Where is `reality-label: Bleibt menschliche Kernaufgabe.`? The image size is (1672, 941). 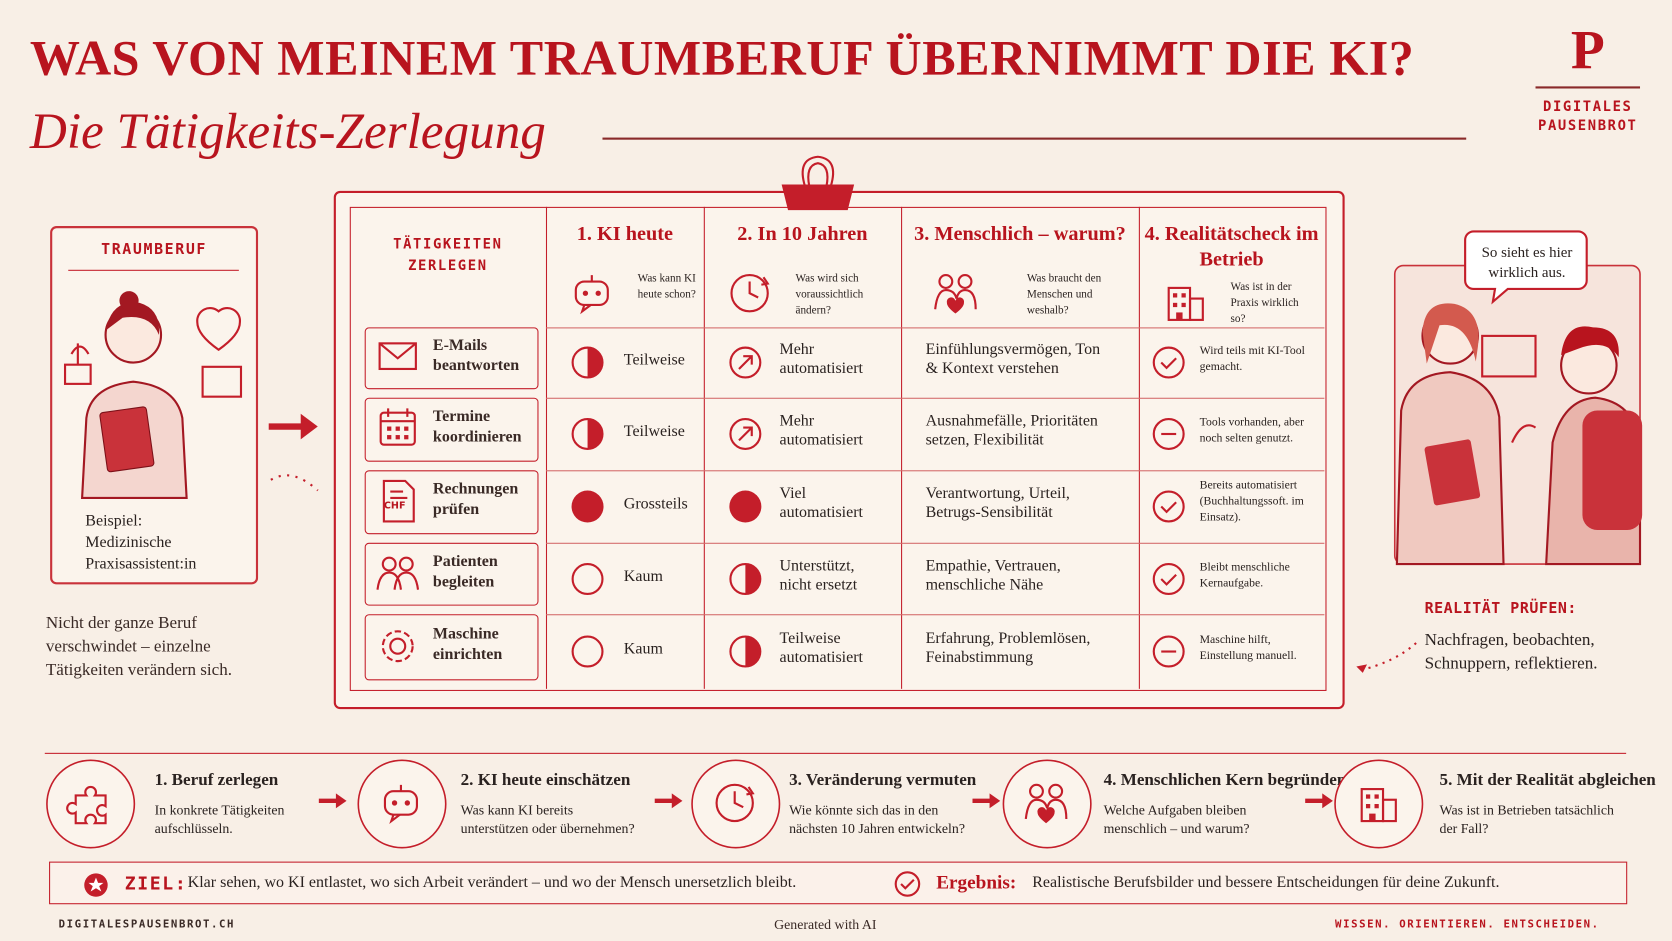
reality-label: Bleibt menschliche Kernaufgabe. is located at coordinates (1244, 575).